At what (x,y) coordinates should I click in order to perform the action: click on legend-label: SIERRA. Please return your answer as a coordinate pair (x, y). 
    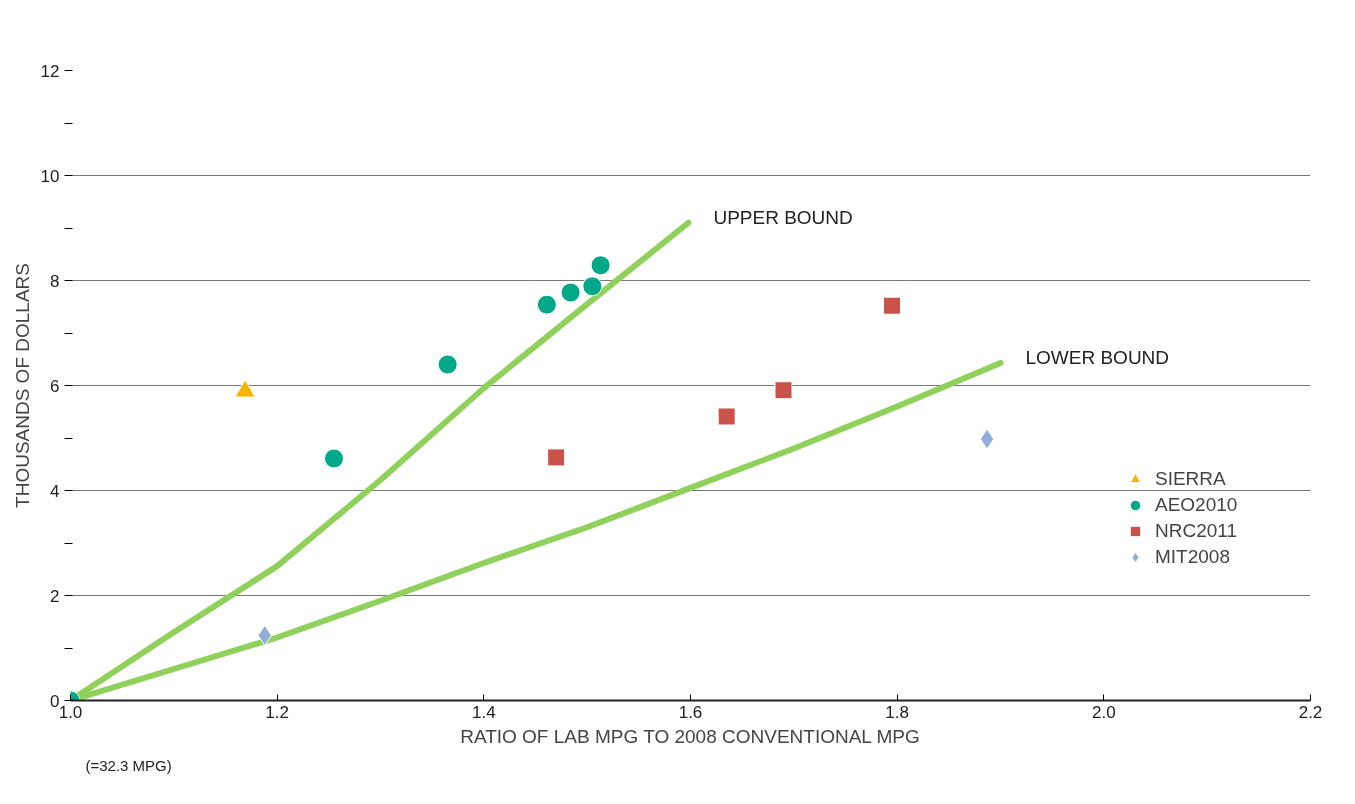
    Looking at the image, I should click on (1190, 479).